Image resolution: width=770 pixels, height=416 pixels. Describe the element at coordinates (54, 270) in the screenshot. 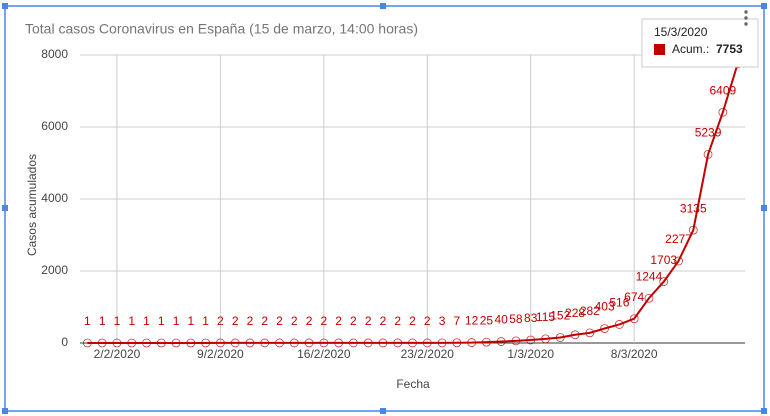

I see `y-tick-label: 2000` at that location.